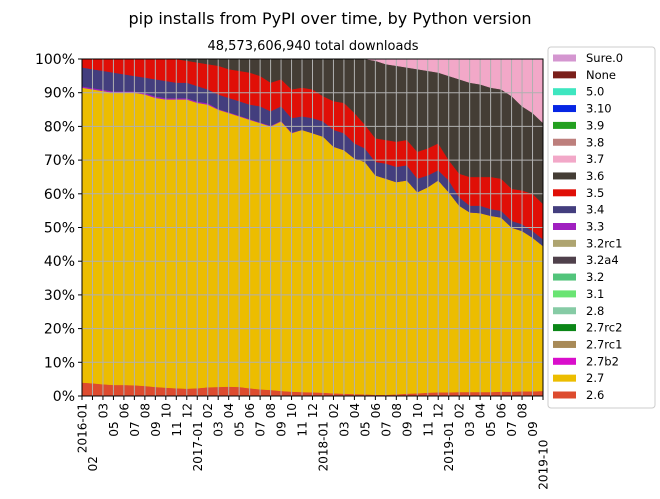 The height and width of the screenshot is (499, 660). I want to click on y-tick-label: 10%, so click(59, 363).